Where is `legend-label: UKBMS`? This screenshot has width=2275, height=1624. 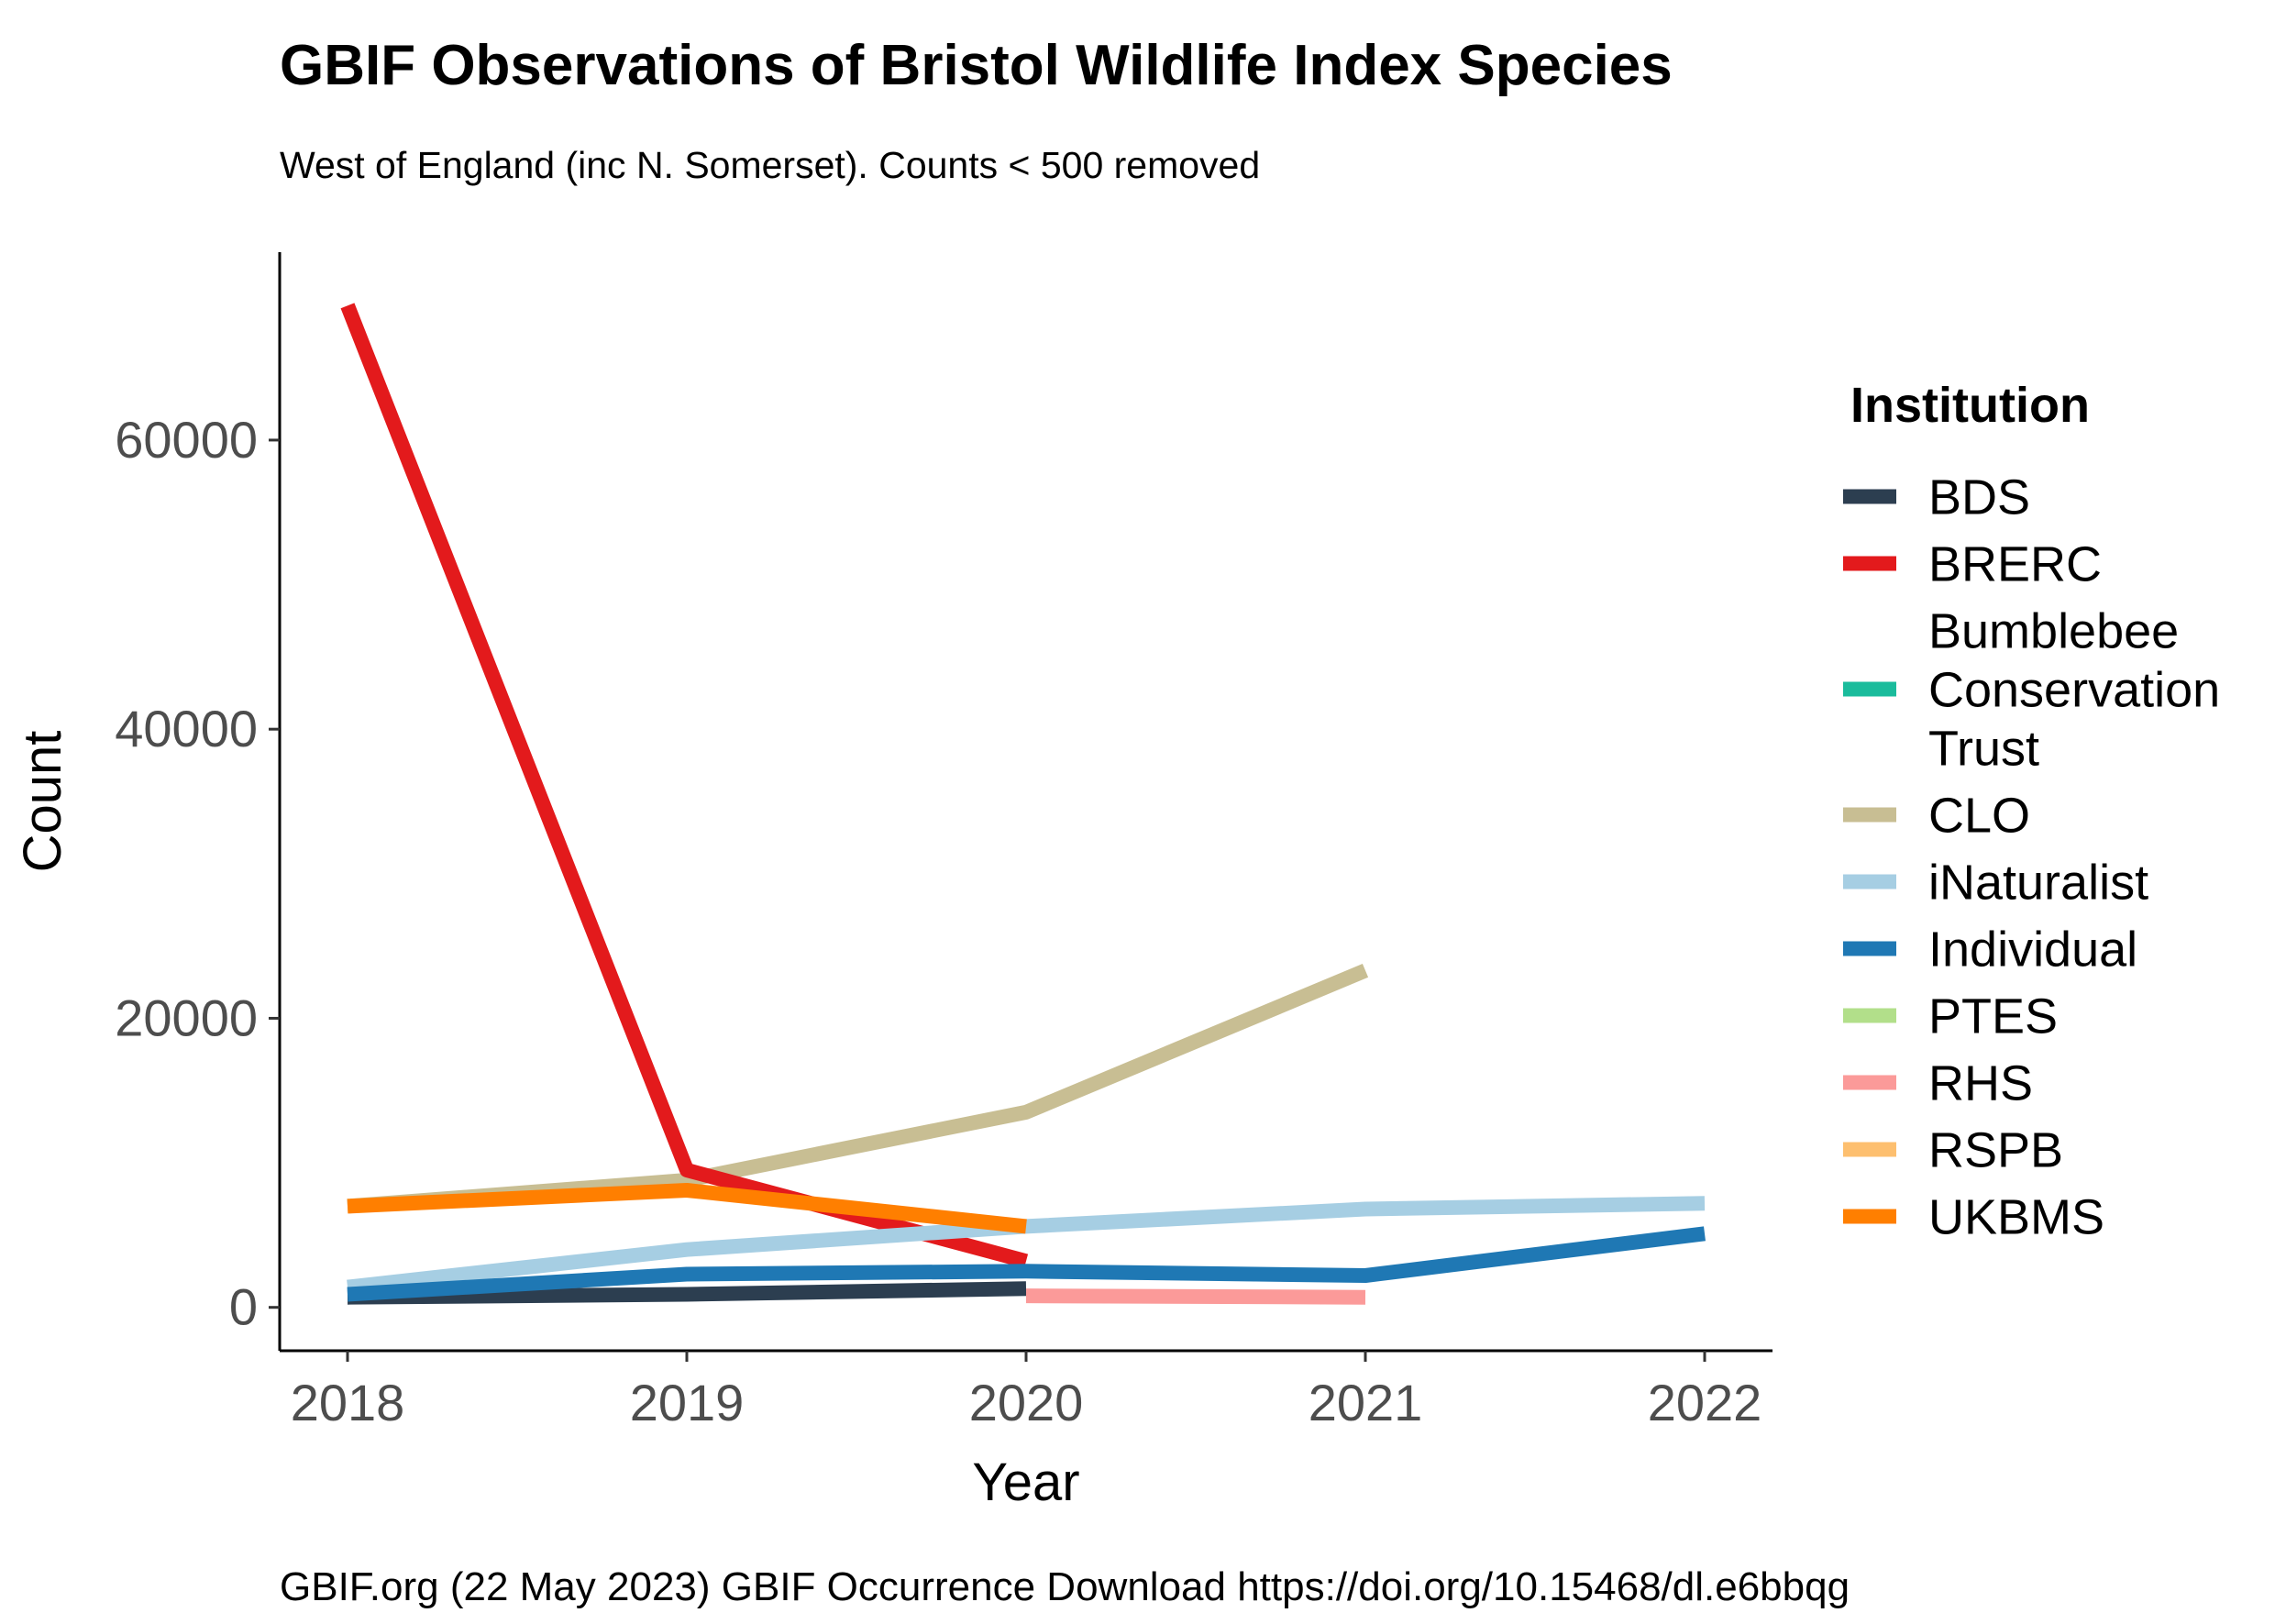 legend-label: UKBMS is located at coordinates (2016, 1217).